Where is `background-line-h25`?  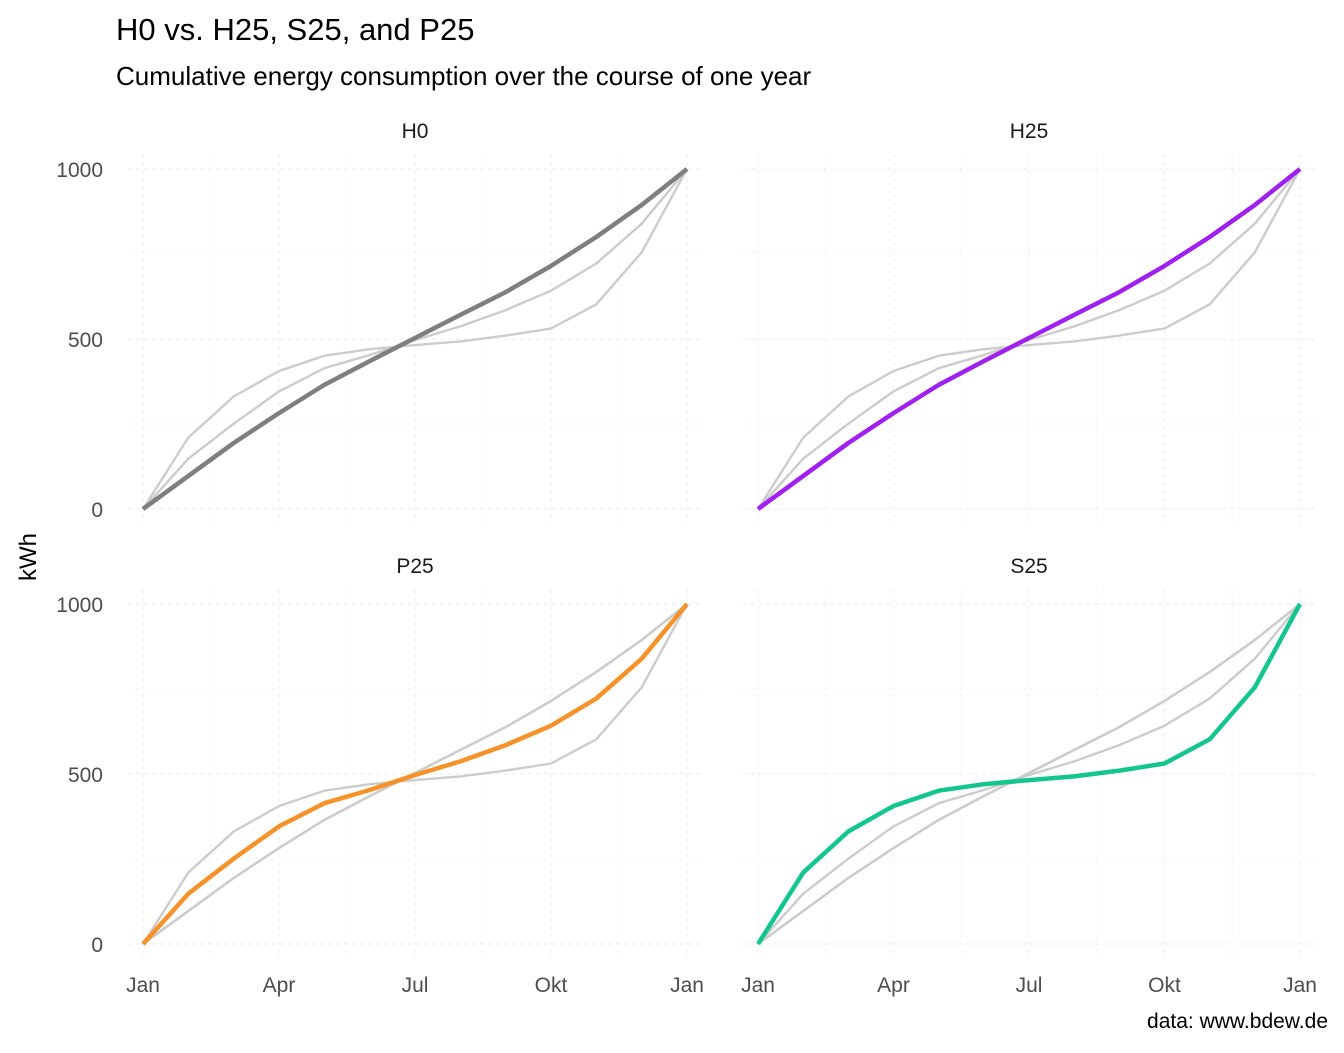
background-line-h25 is located at coordinates (1029, 774).